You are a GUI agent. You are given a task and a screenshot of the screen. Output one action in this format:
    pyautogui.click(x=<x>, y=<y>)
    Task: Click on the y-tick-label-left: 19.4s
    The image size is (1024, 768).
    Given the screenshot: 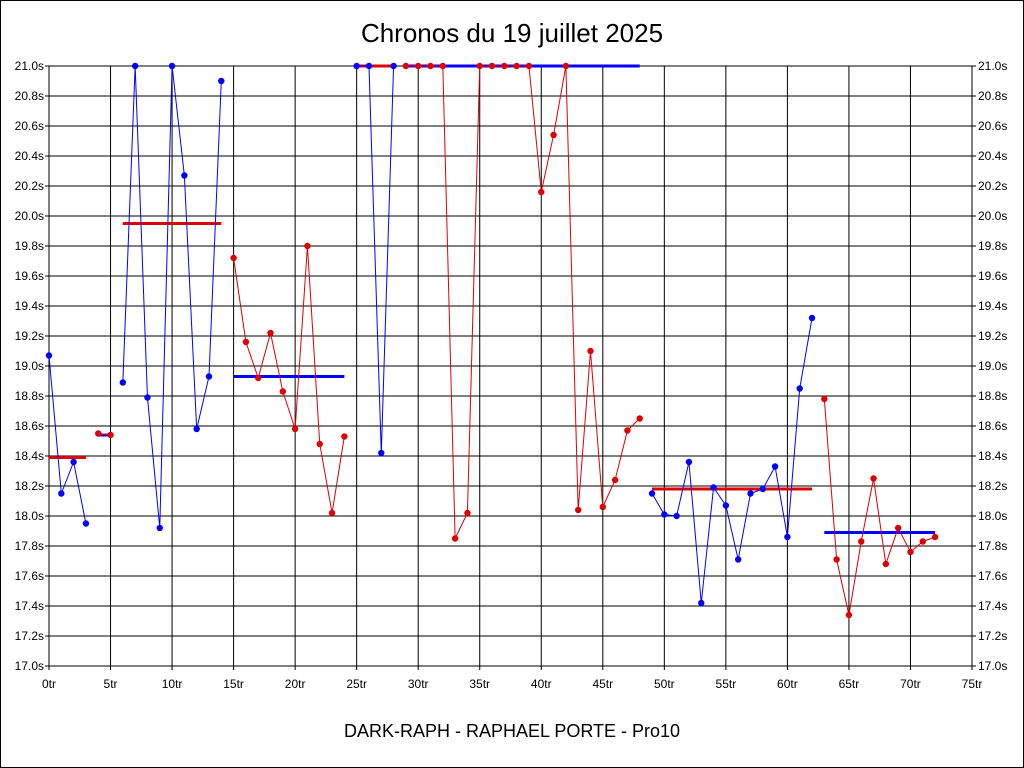 What is the action you would take?
    pyautogui.click(x=29, y=306)
    